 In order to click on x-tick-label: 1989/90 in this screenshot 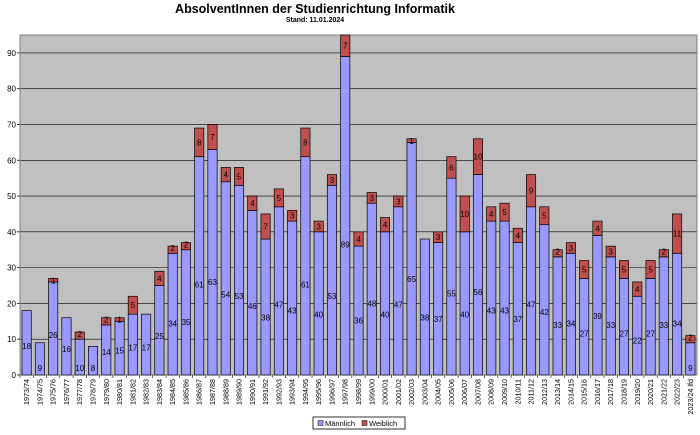, I will do `click(239, 392)`.